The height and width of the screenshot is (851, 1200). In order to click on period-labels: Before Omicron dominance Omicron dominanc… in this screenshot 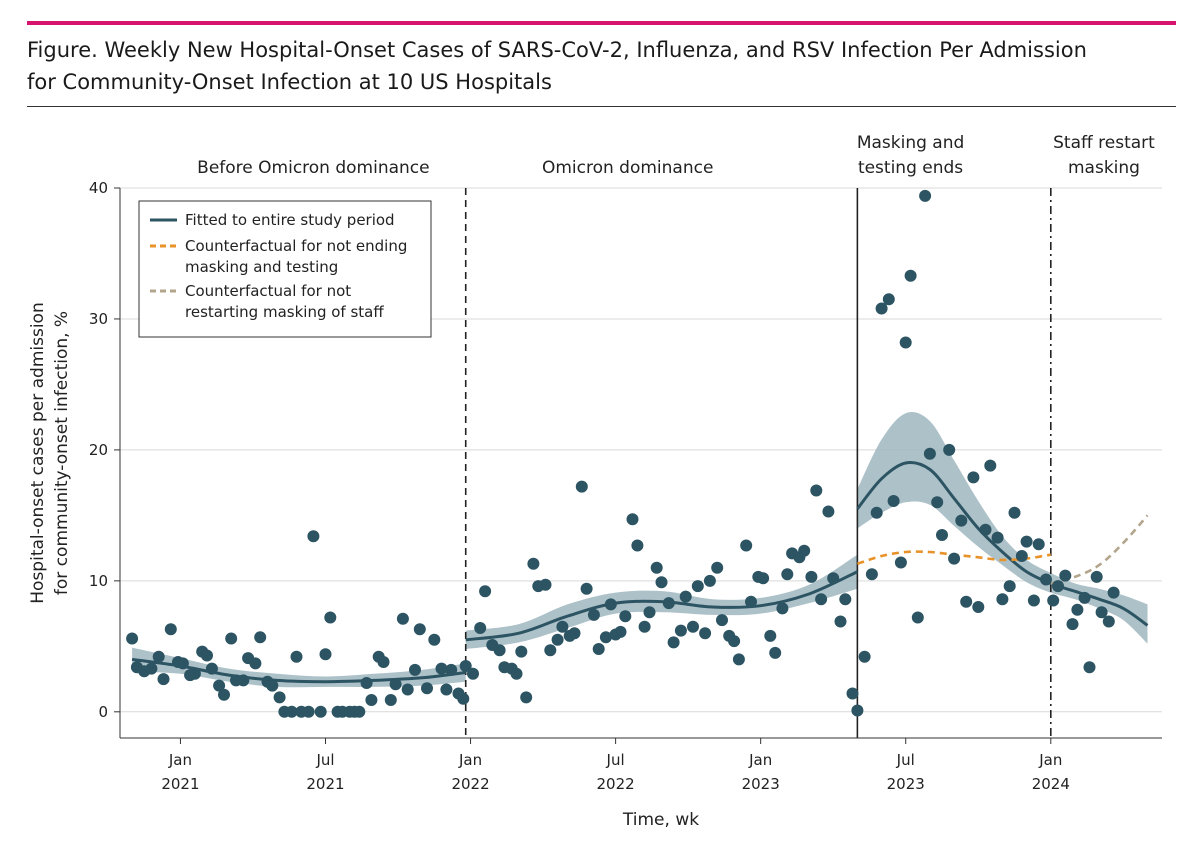, I will do `click(676, 155)`.